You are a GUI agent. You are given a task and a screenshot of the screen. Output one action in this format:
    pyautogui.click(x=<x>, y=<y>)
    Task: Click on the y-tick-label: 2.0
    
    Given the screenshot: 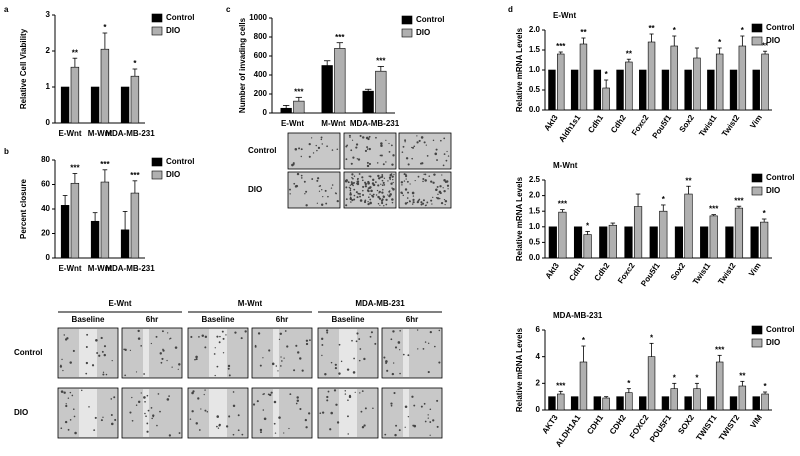 What is the action you would take?
    pyautogui.click(x=535, y=29)
    